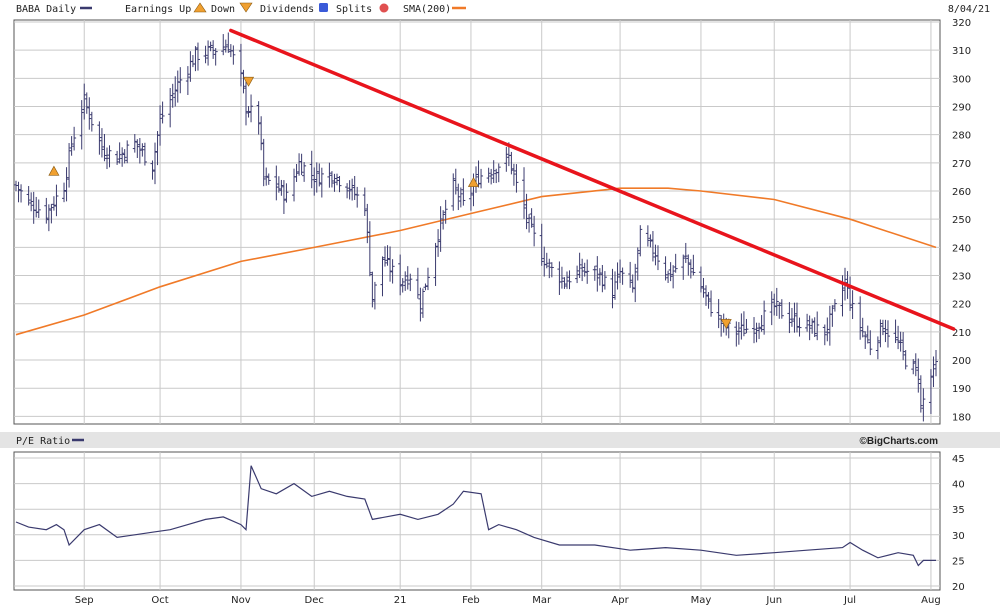 This screenshot has width=1000, height=608. I want to click on earnings-down-marker, so click(249, 81).